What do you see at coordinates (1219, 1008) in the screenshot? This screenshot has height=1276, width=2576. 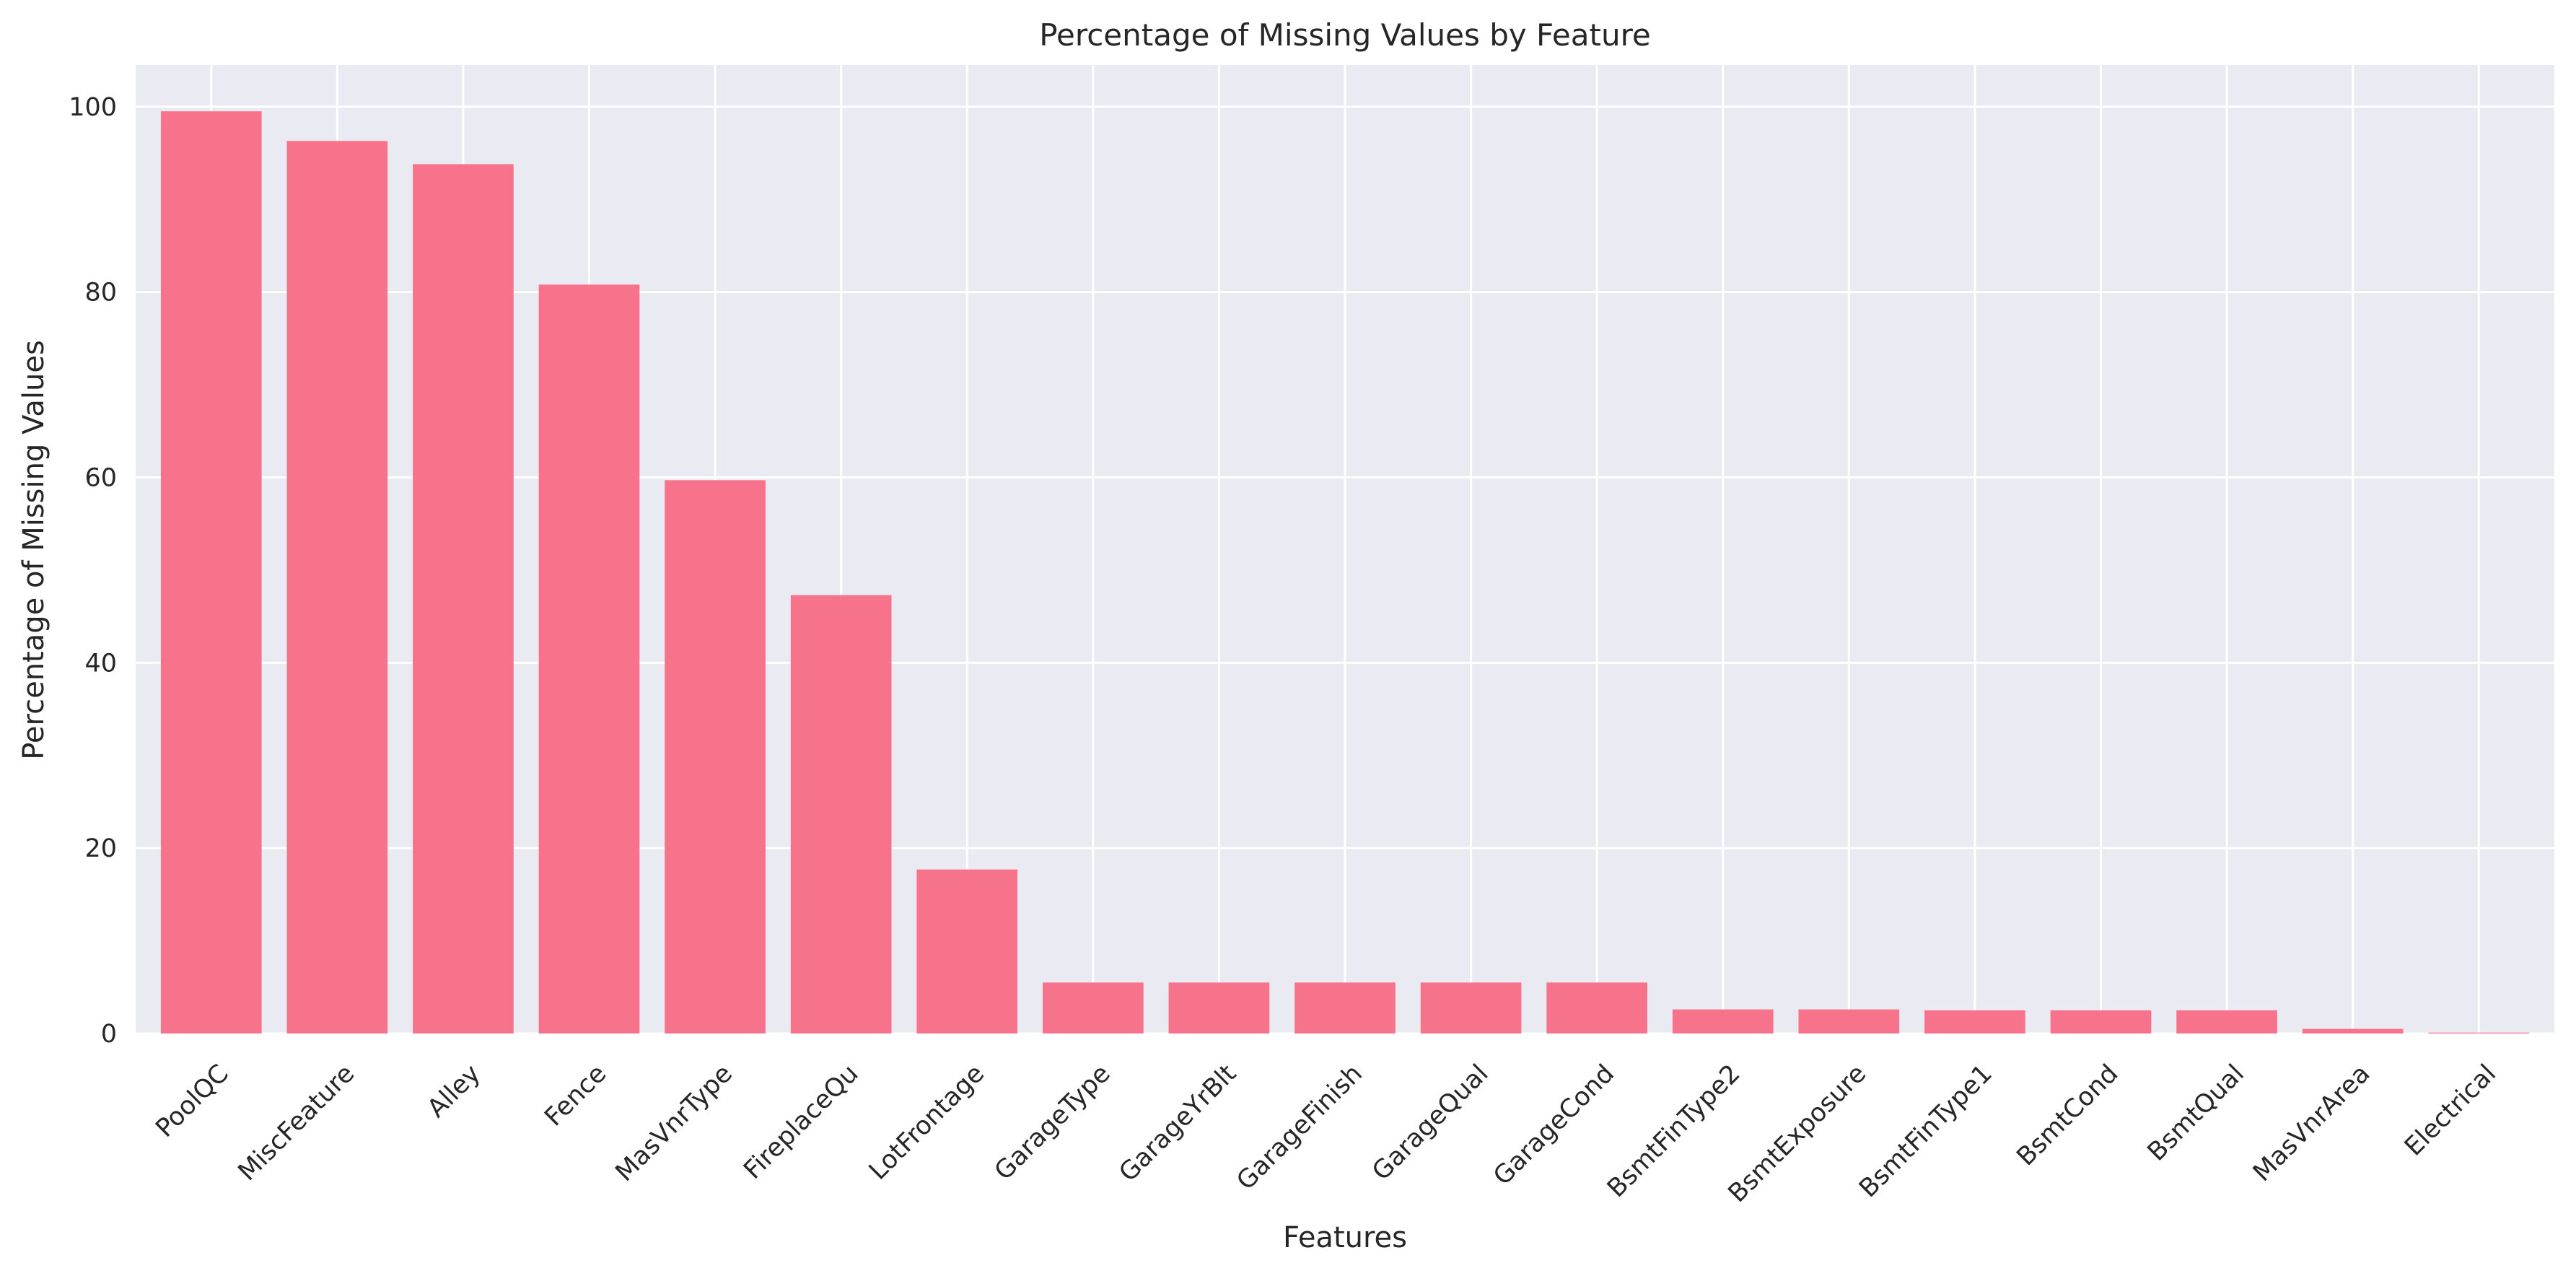 I see `bar-garageyrblt` at bounding box center [1219, 1008].